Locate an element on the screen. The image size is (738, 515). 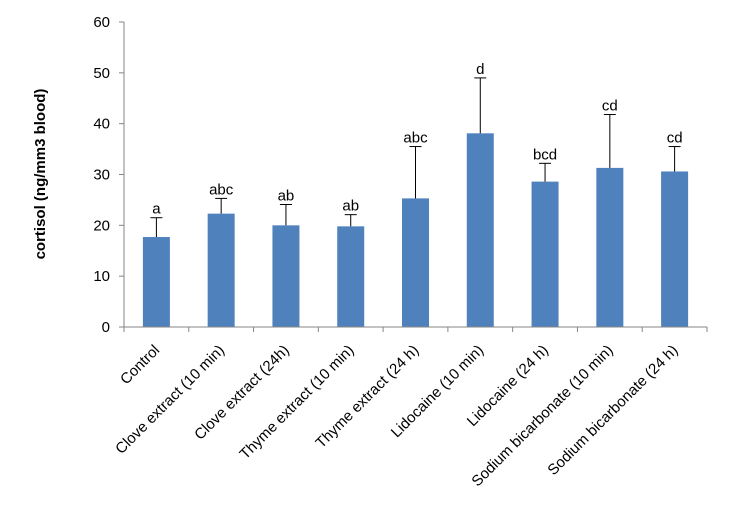
y-tick-label: 40 is located at coordinates (101, 124).